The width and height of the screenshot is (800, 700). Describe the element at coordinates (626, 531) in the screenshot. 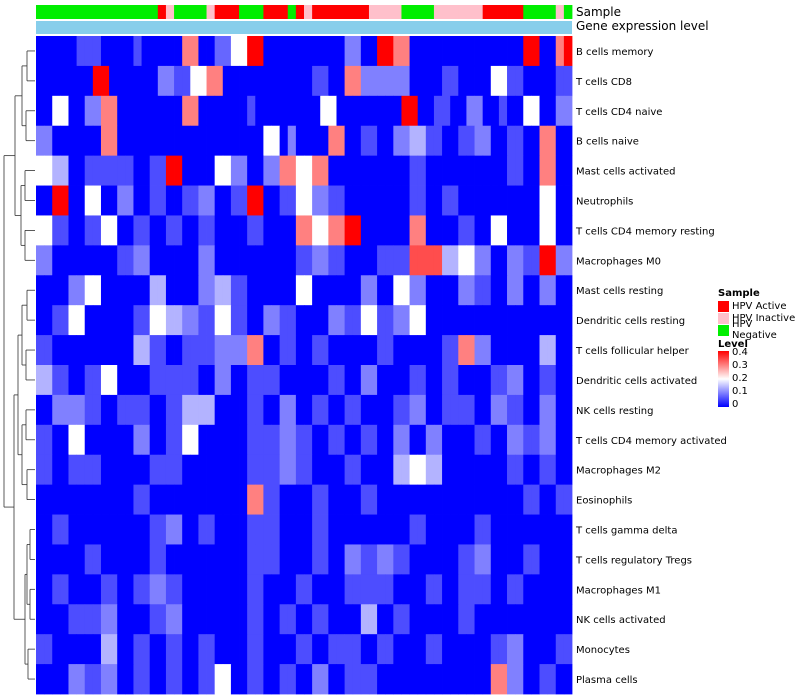

I see `row-label: T cells gamma delta` at that location.